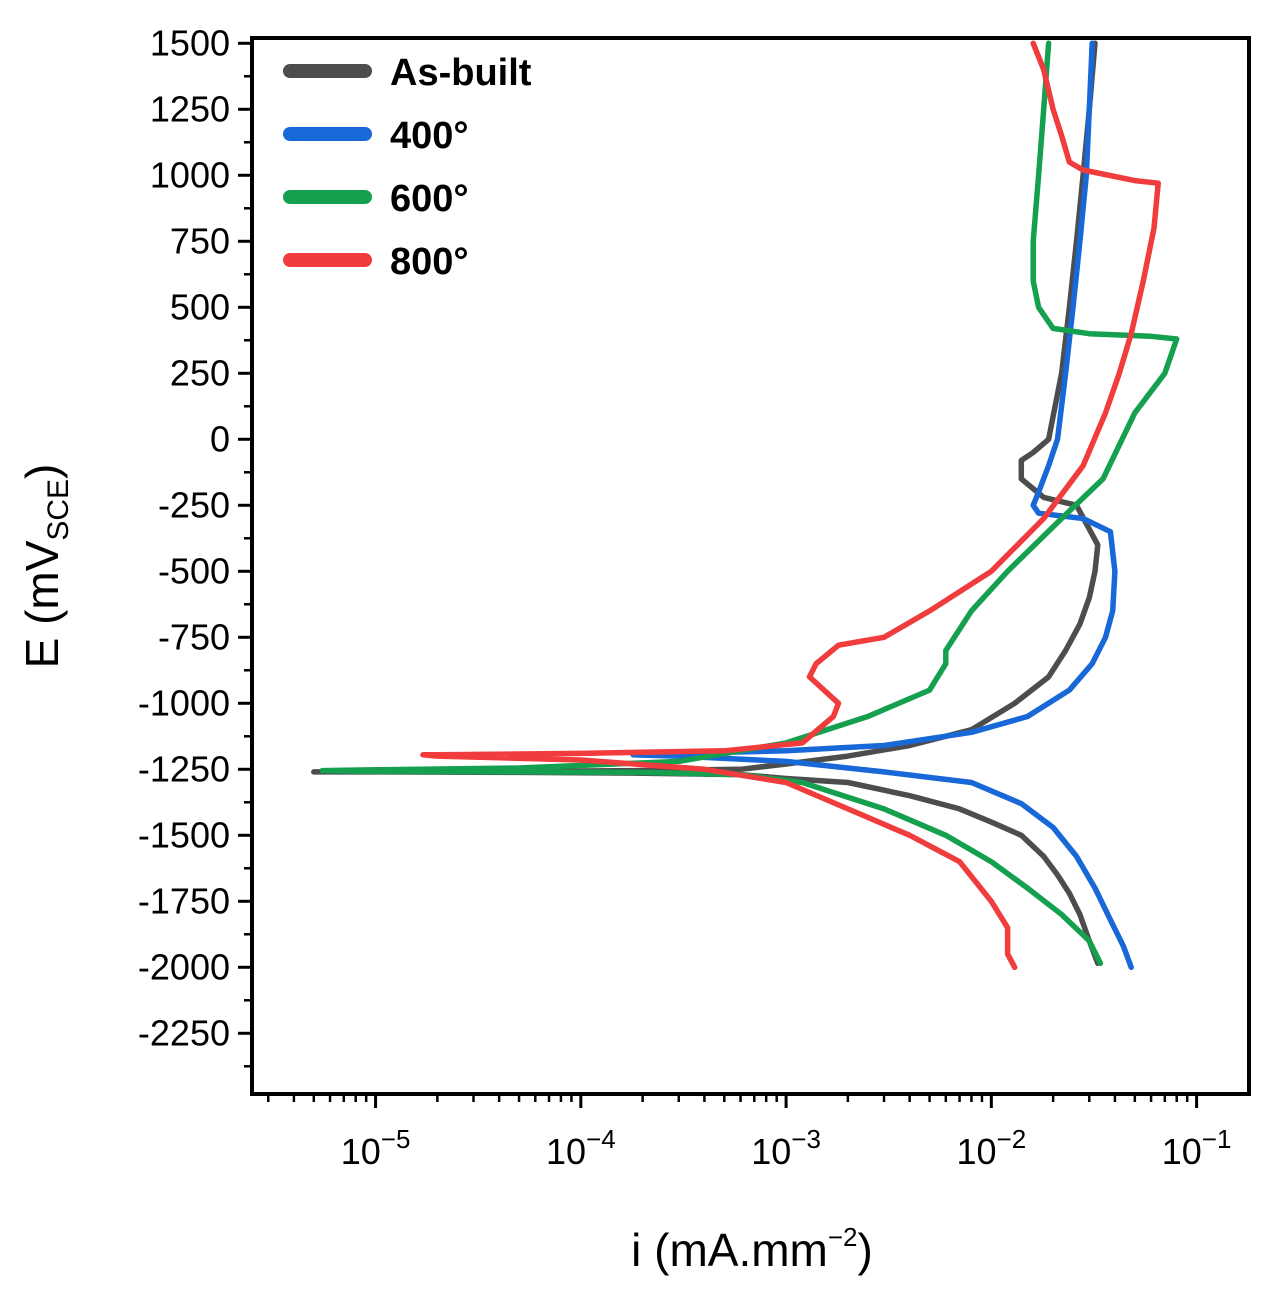  What do you see at coordinates (991, 1148) in the screenshot?
I see `x-tick-label: 10⁻²` at bounding box center [991, 1148].